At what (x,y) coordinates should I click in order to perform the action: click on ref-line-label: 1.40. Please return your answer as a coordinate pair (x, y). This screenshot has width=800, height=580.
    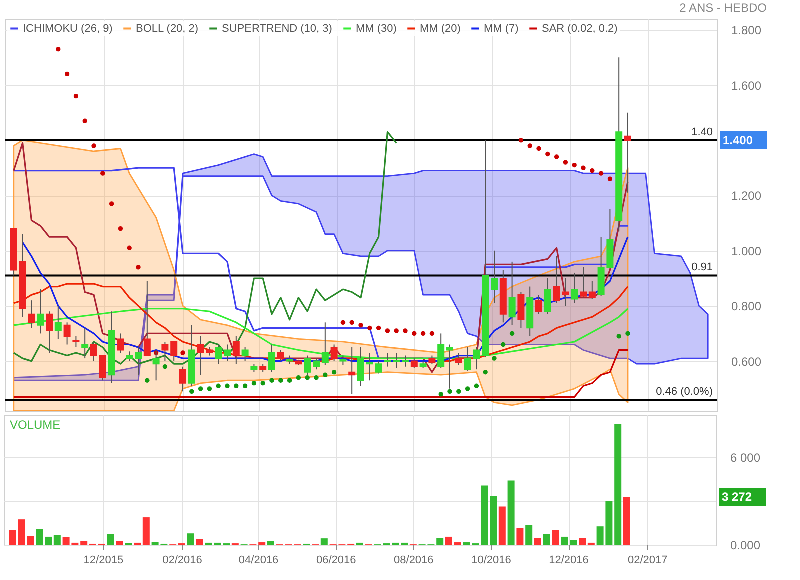
    Looking at the image, I should click on (702, 132).